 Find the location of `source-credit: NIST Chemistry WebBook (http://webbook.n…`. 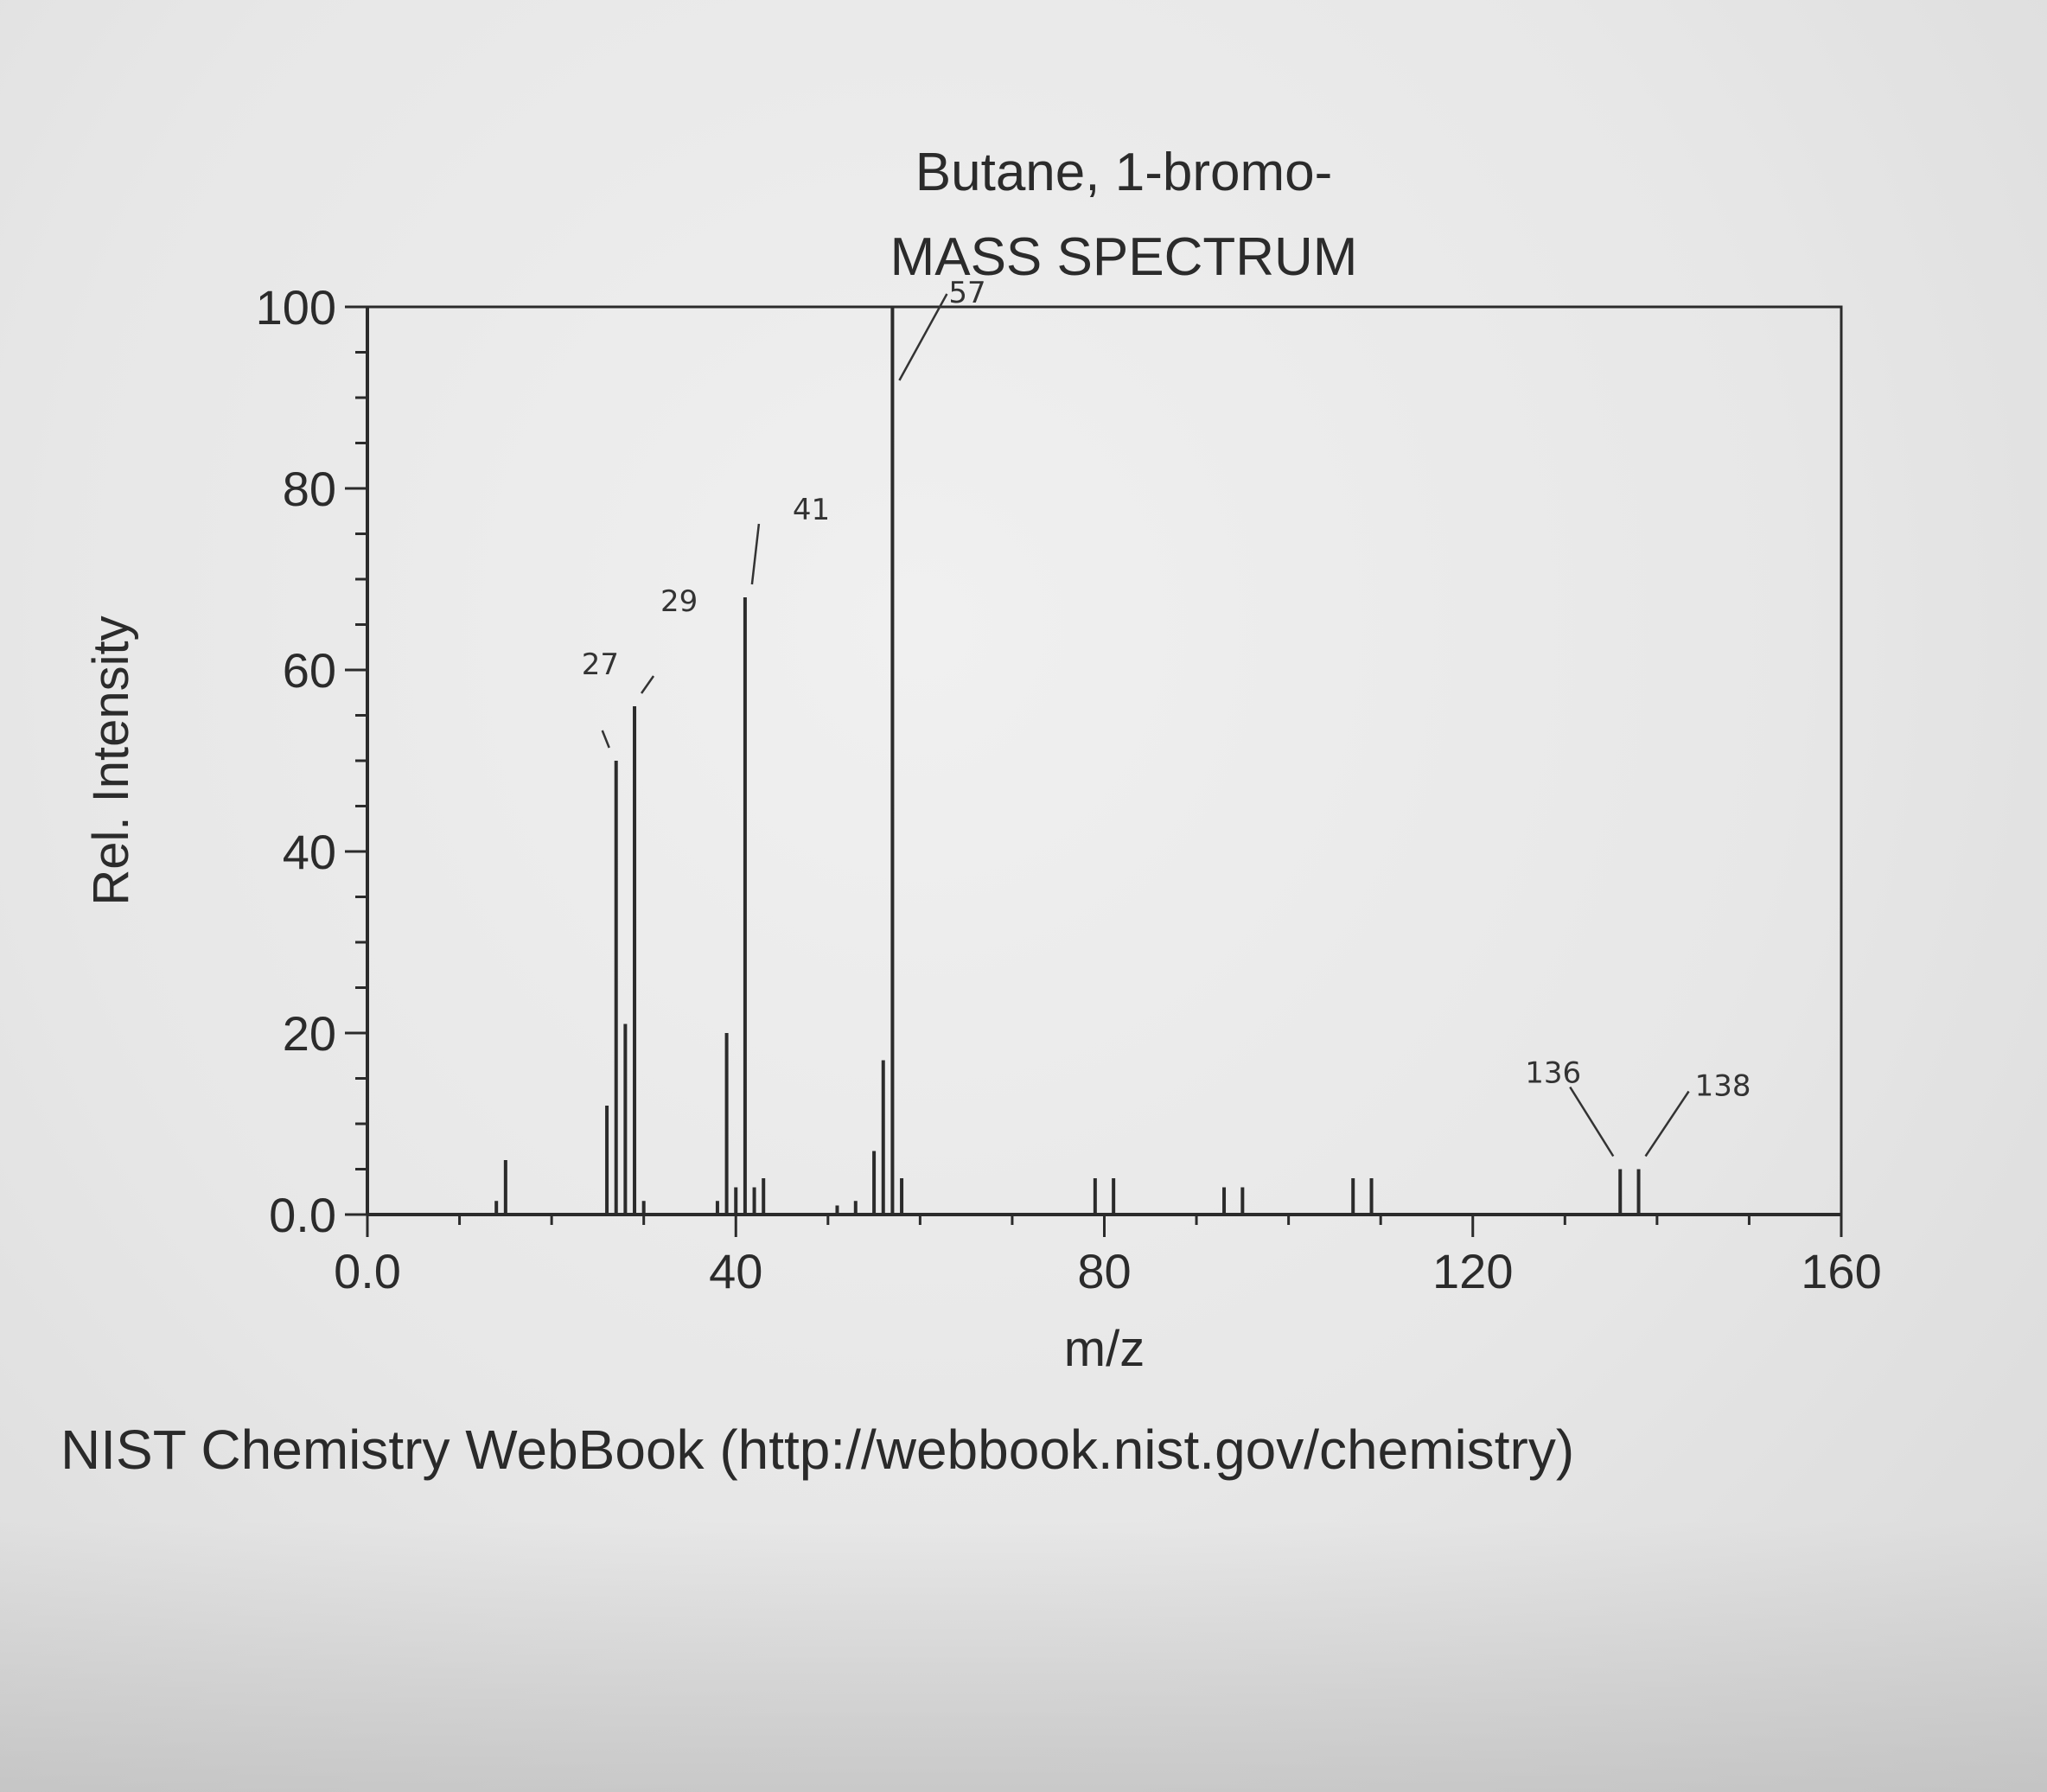

source-credit: NIST Chemistry WebBook (http://webbook.n… is located at coordinates (818, 1450).